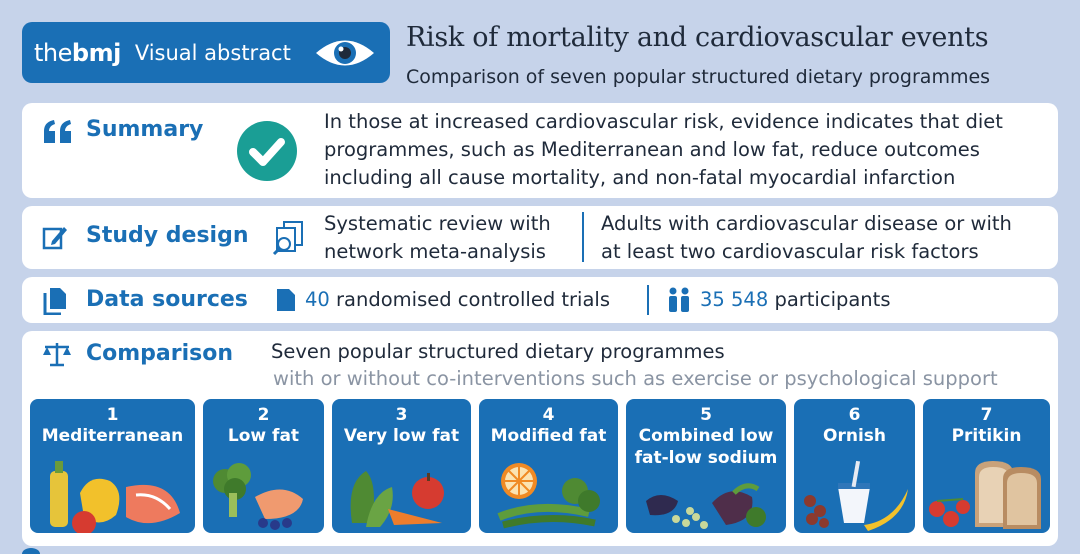  I want to click on people-icon, so click(679, 299).